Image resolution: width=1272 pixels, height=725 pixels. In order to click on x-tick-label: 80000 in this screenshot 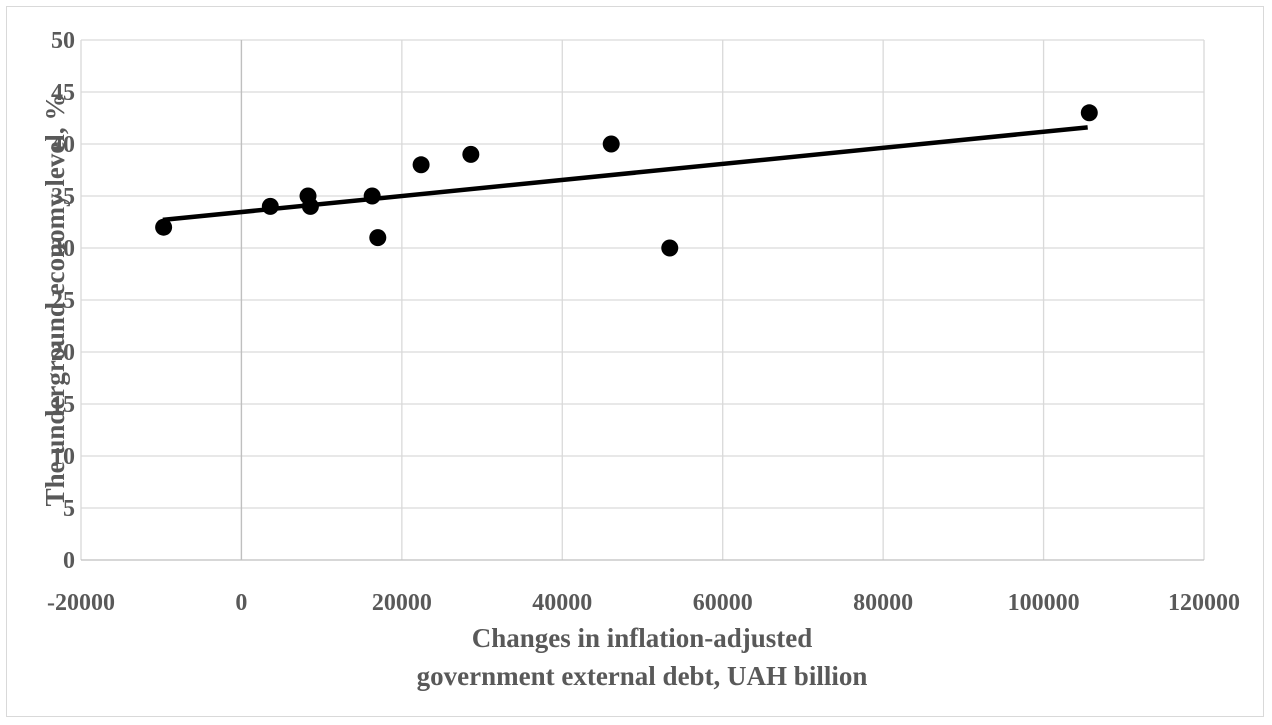, I will do `click(883, 603)`.